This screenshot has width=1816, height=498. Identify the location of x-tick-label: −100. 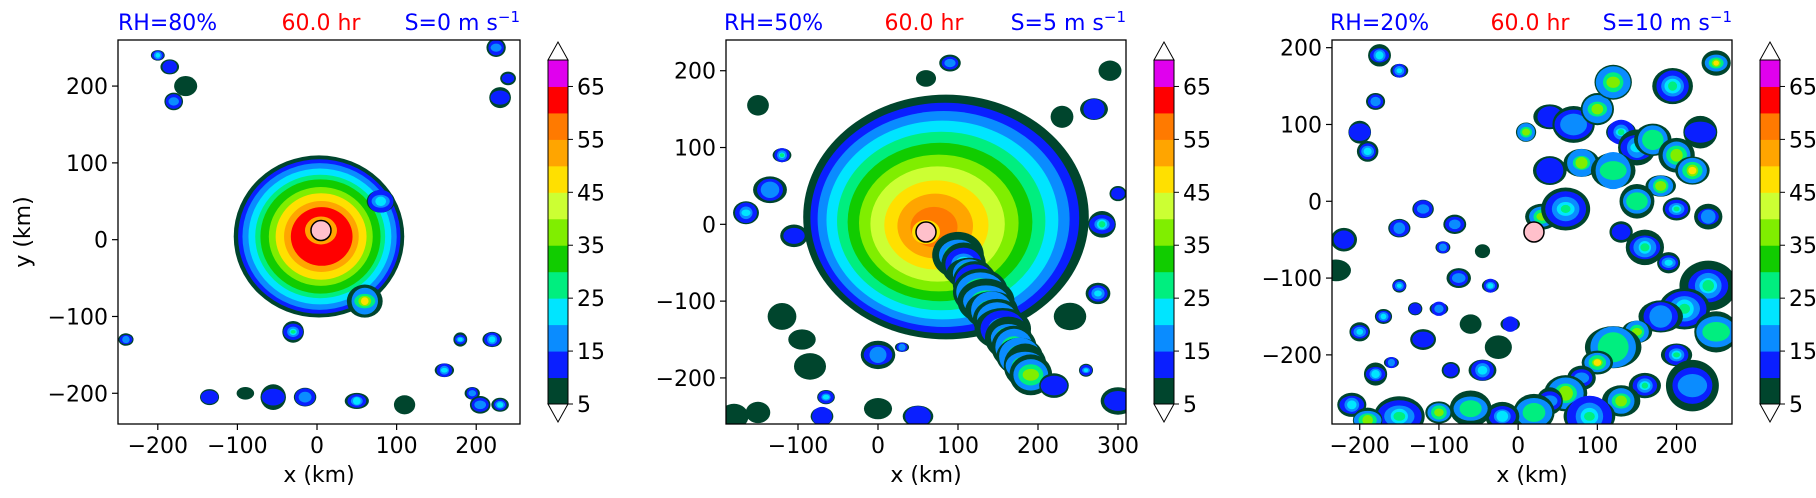
(798, 446).